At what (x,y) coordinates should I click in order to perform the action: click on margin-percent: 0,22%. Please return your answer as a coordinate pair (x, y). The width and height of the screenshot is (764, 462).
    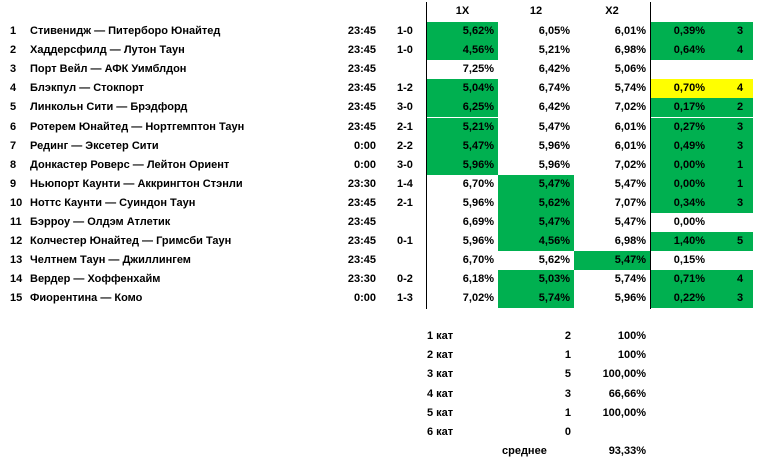
    Looking at the image, I should click on (689, 299).